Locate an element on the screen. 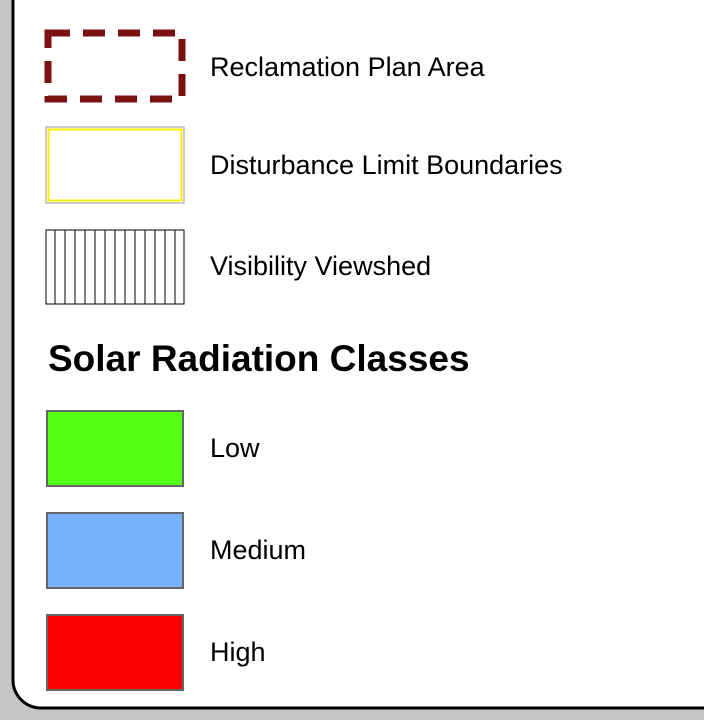 Image resolution: width=704 pixels, height=720 pixels. legend-heading: Solar Radiation Classes is located at coordinates (259, 358).